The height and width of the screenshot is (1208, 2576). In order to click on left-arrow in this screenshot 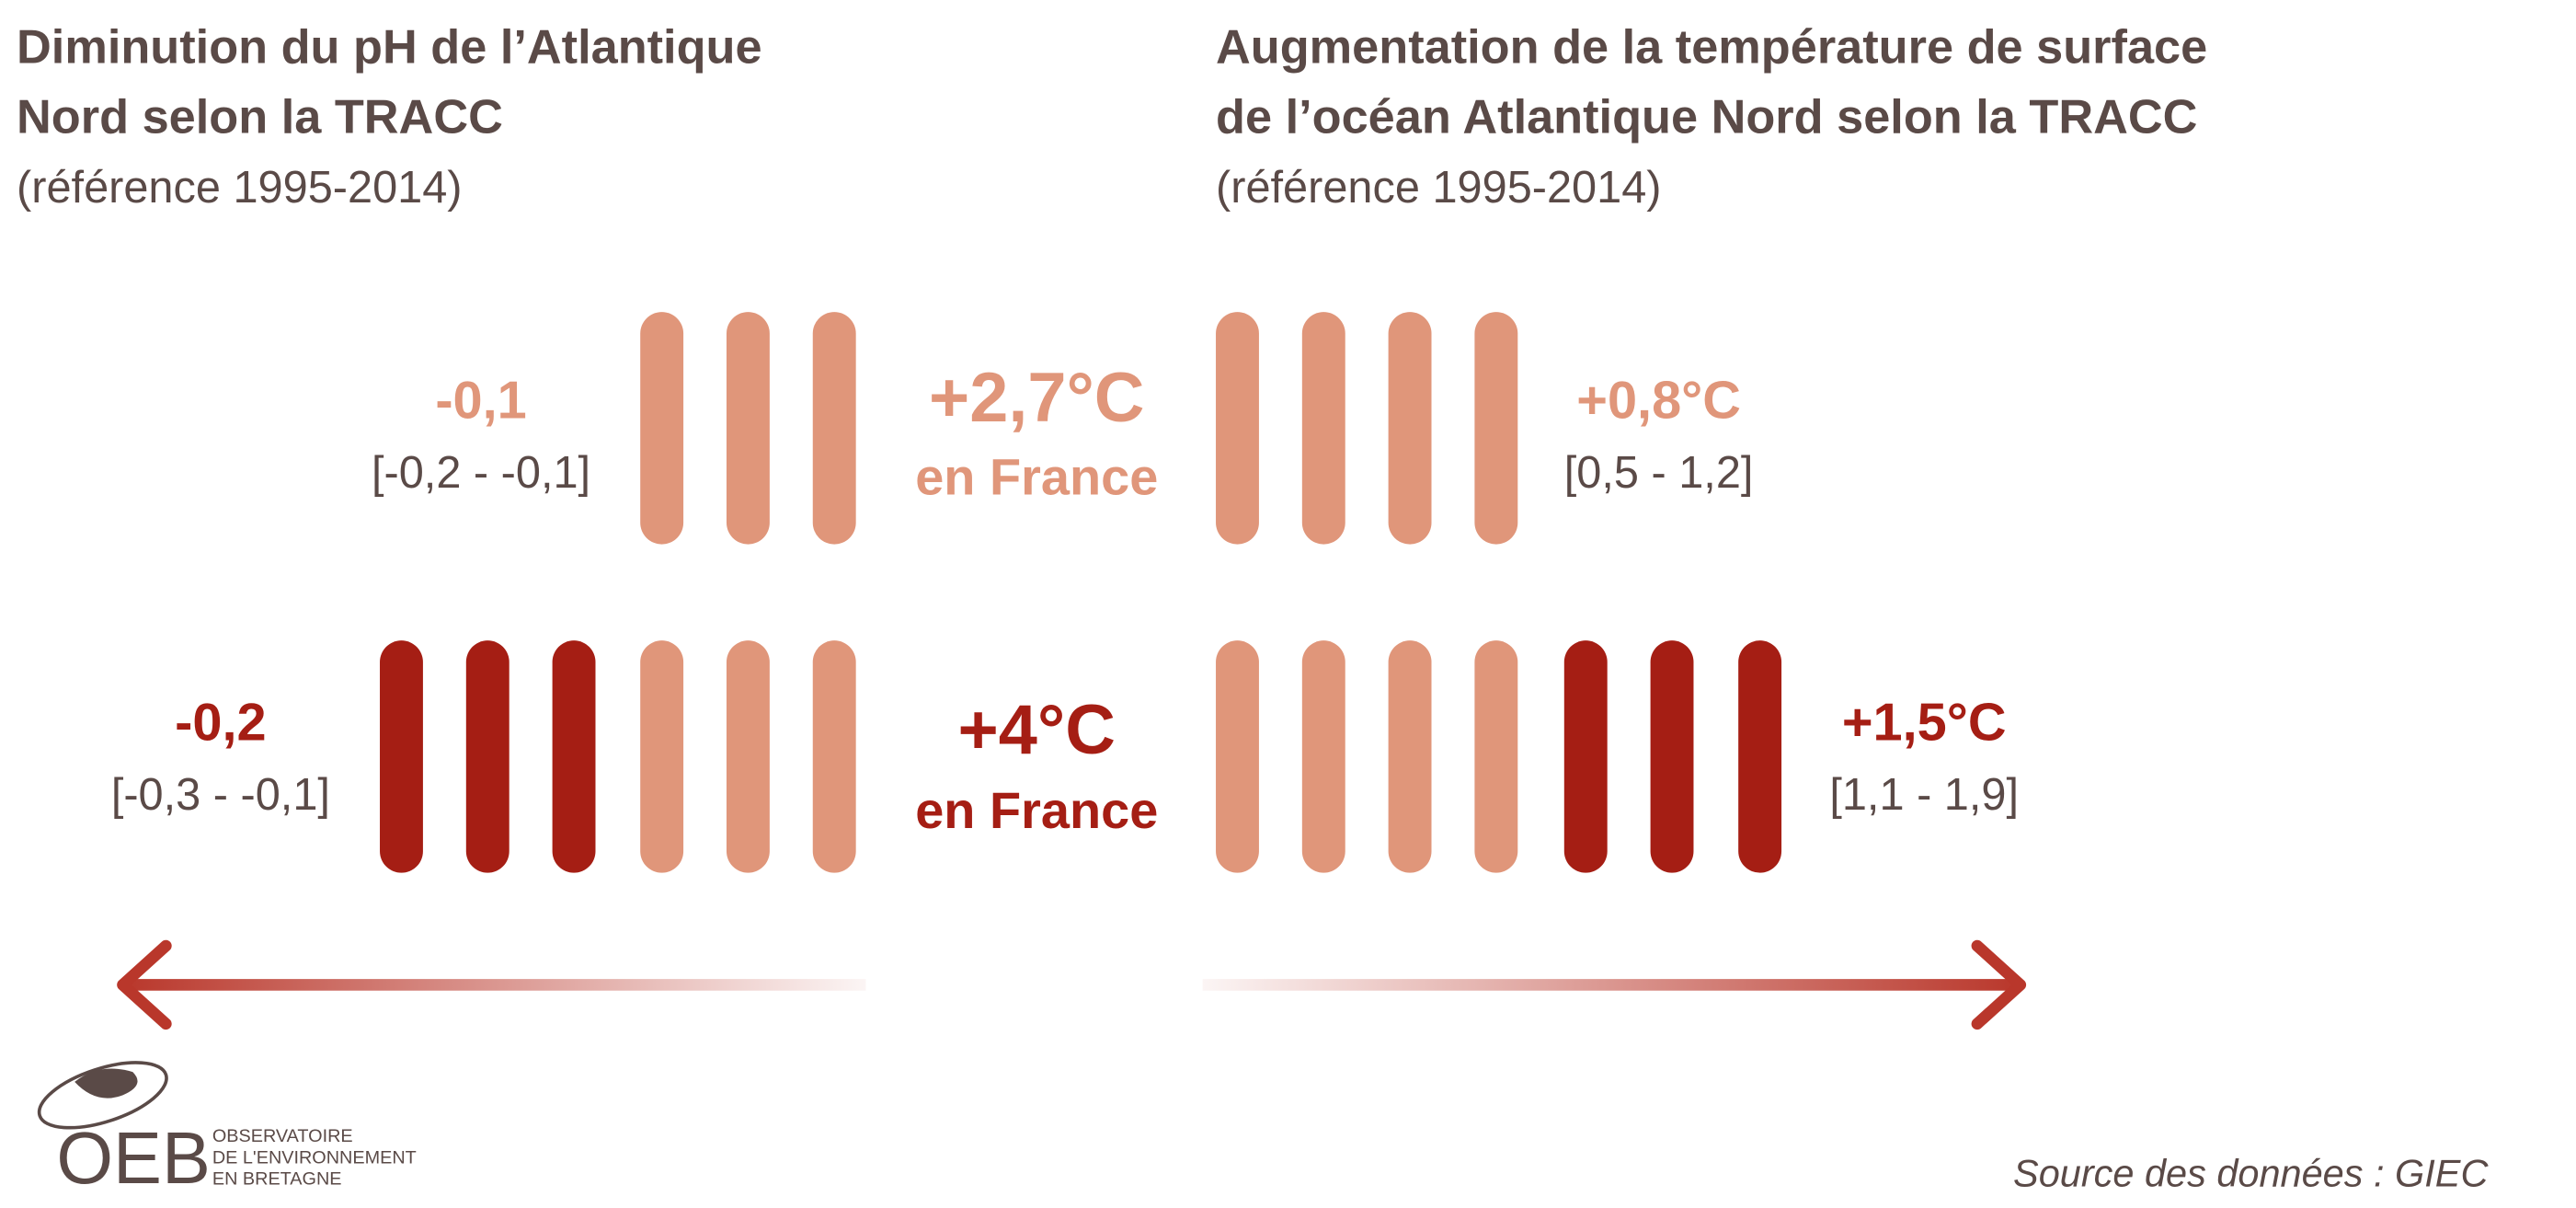, I will do `click(491, 984)`.